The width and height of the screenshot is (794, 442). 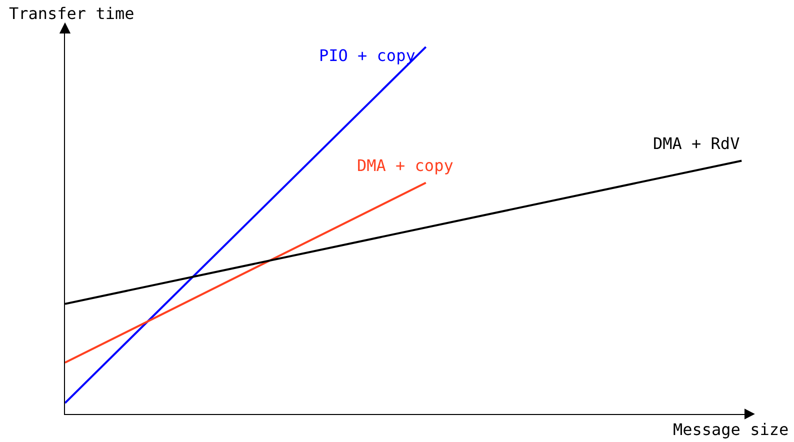 I want to click on series-label: DMA + copy, so click(x=405, y=165).